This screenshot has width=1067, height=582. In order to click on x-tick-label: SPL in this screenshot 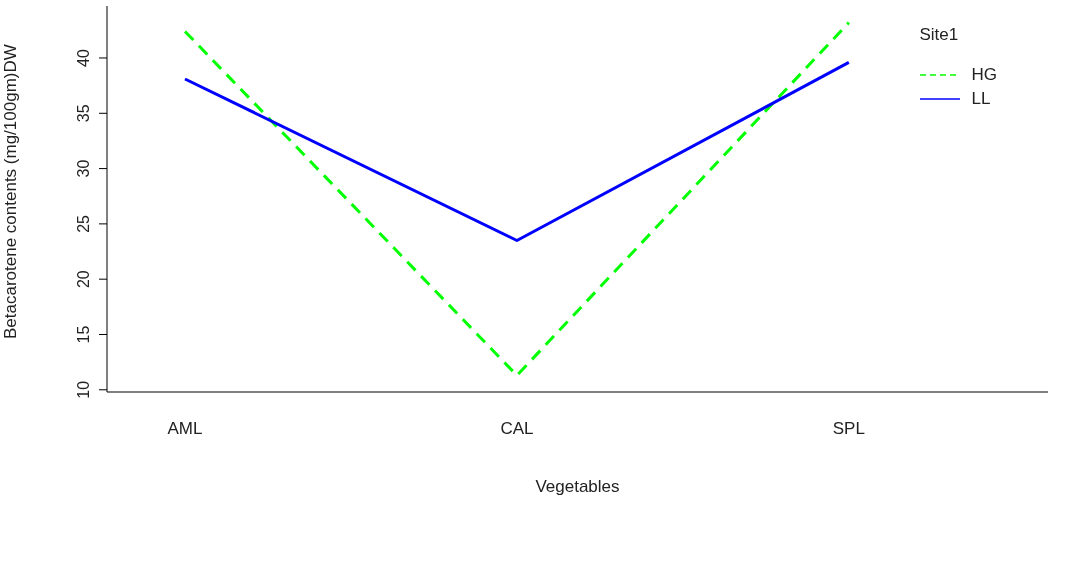, I will do `click(848, 429)`.